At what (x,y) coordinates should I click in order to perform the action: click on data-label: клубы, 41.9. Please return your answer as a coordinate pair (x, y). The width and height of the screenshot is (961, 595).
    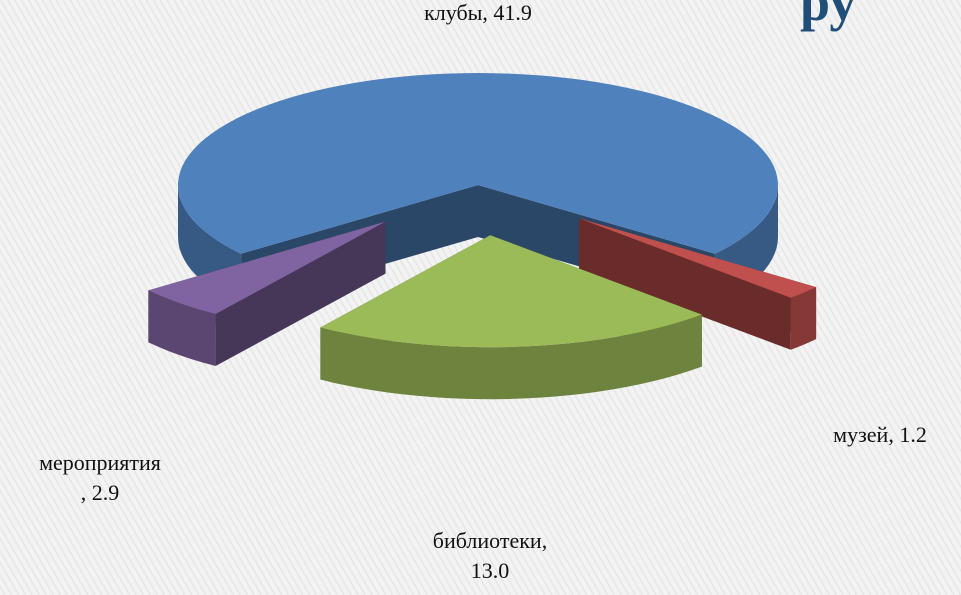
    Looking at the image, I should click on (478, 12).